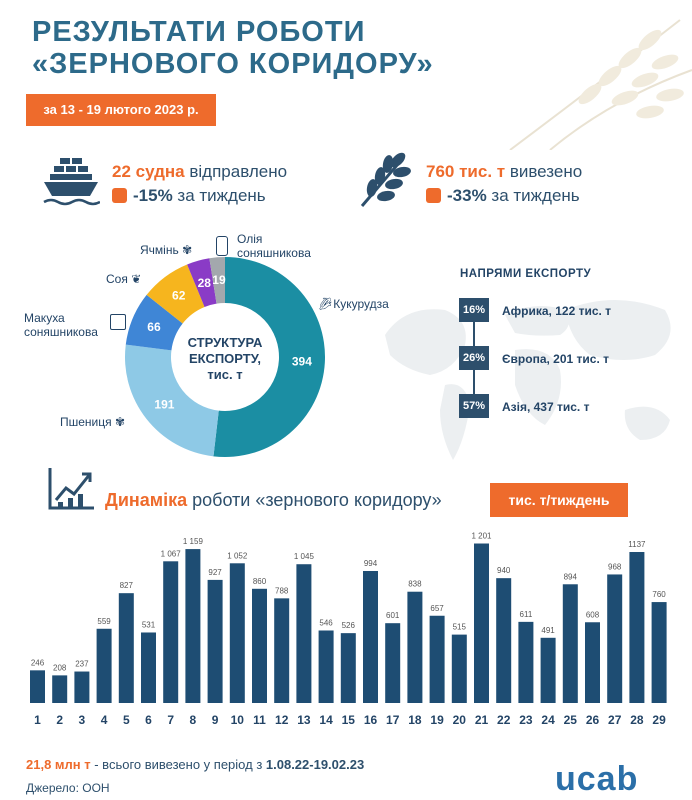  Describe the element at coordinates (548, 630) in the screenshot. I see `bar-value-label-24: 491` at that location.